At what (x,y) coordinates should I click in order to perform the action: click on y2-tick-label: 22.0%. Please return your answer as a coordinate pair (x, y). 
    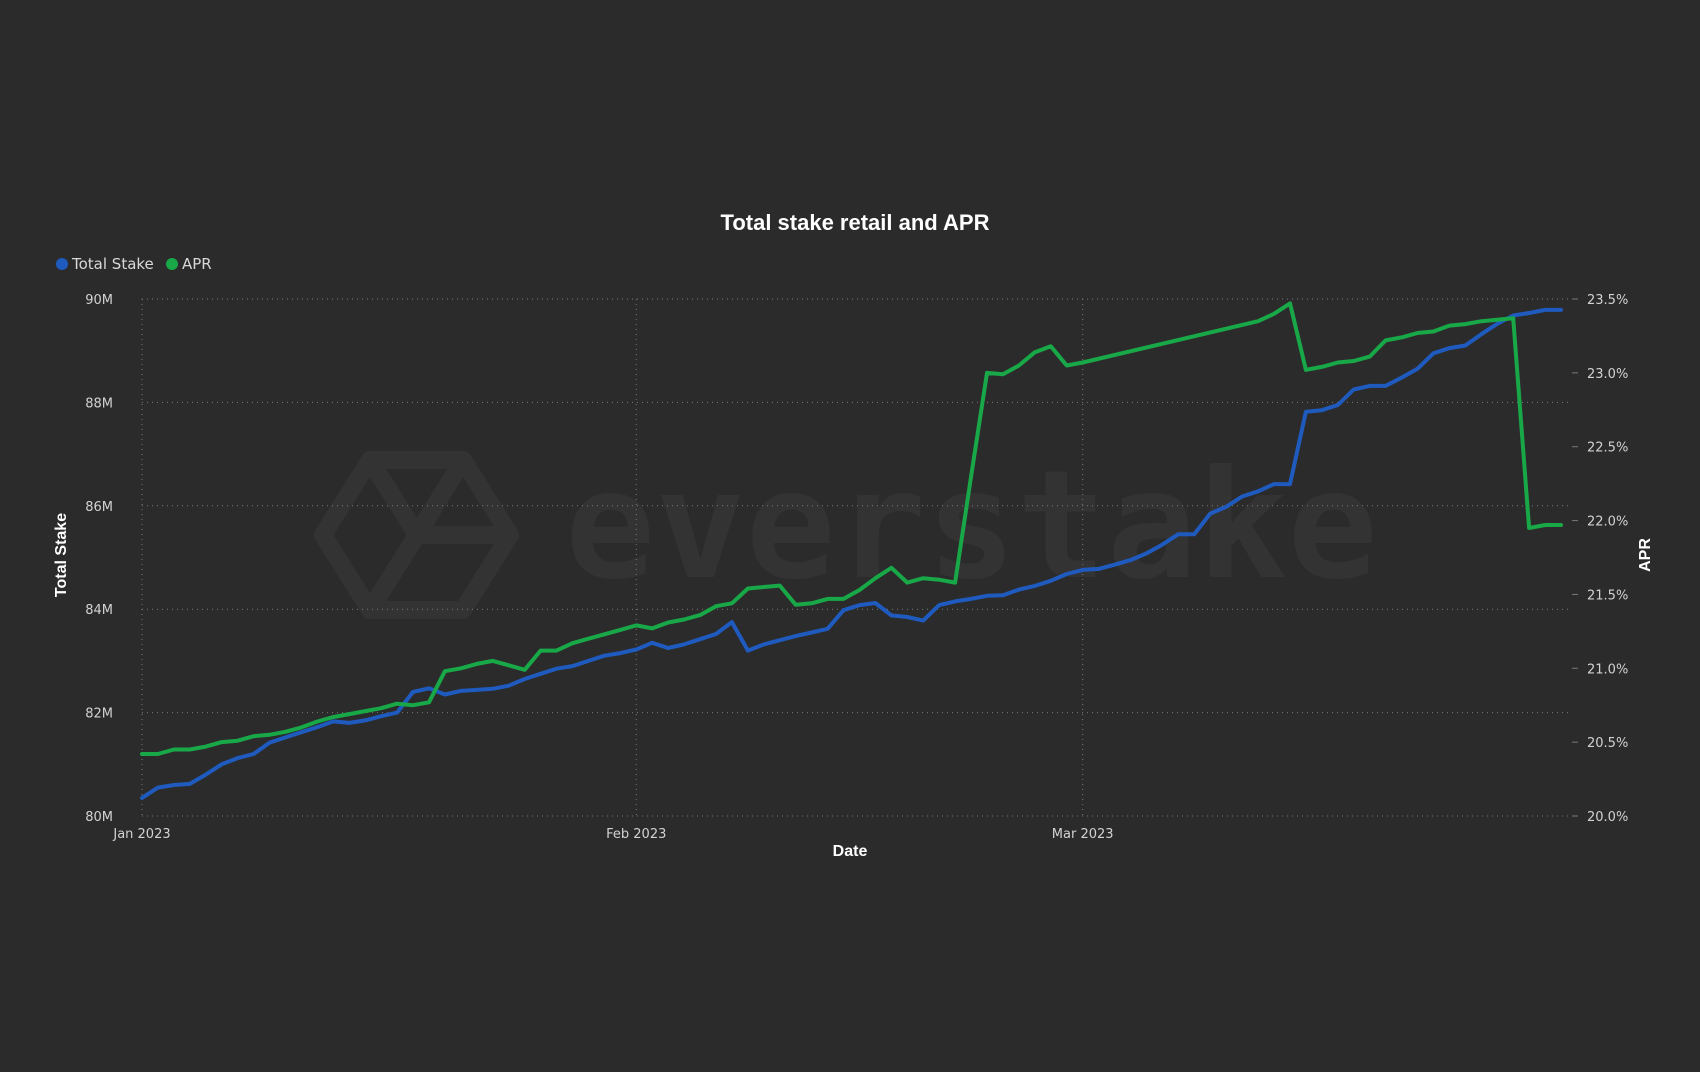
    Looking at the image, I should click on (1607, 522).